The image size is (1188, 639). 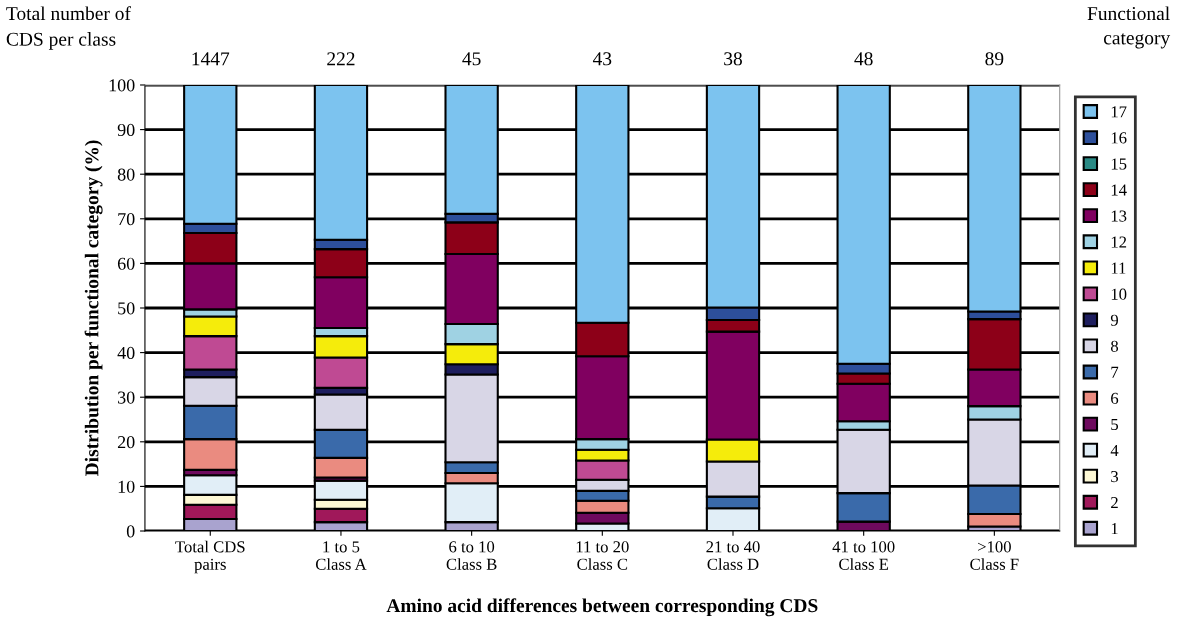 I want to click on y-tick-label: 10, so click(x=126, y=486).